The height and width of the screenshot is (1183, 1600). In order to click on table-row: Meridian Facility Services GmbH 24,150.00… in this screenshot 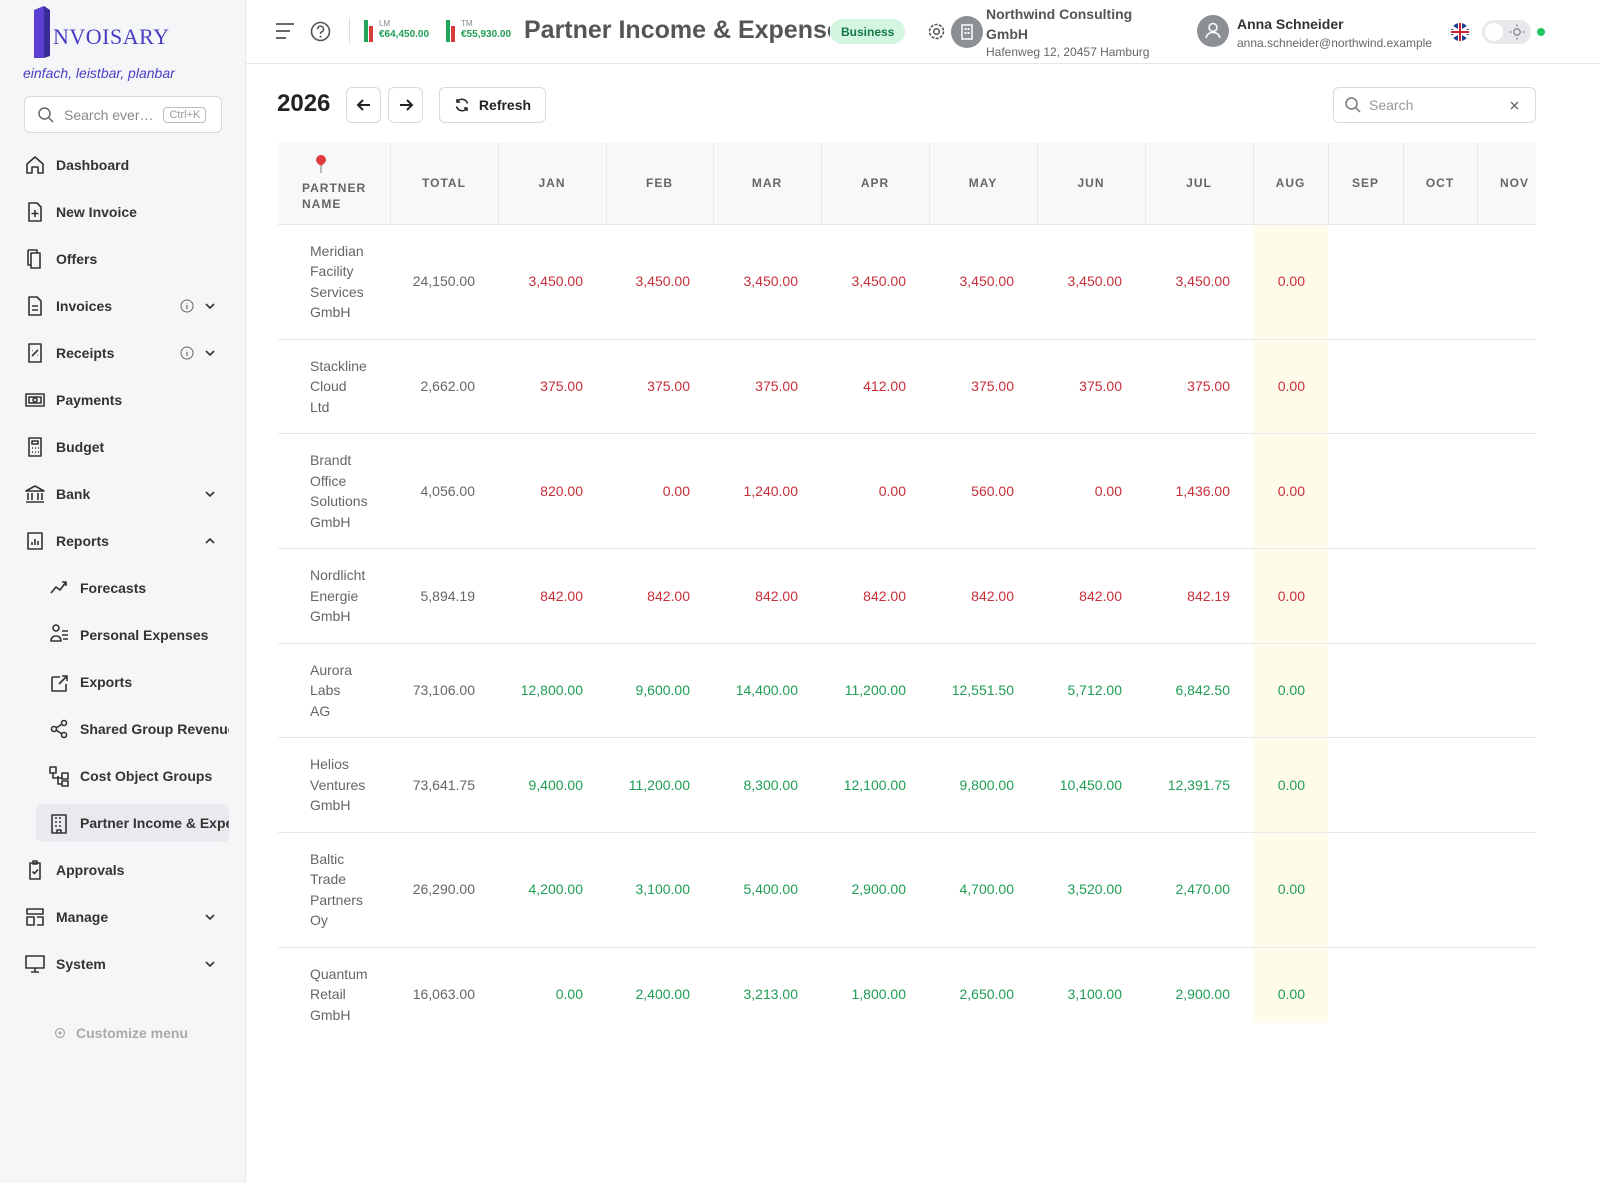, I will do `click(907, 282)`.